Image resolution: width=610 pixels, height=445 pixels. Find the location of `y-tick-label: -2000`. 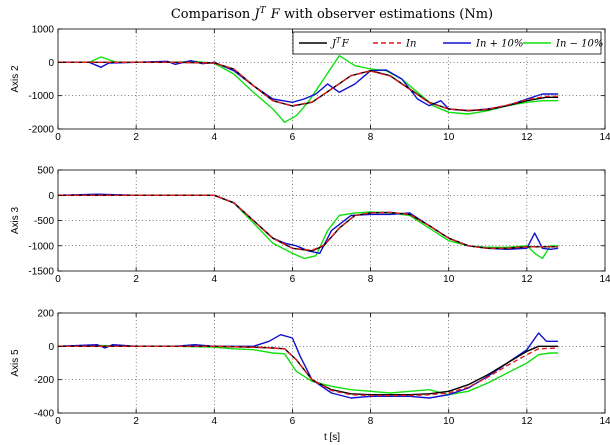

y-tick-label: -2000 is located at coordinates (41, 130).